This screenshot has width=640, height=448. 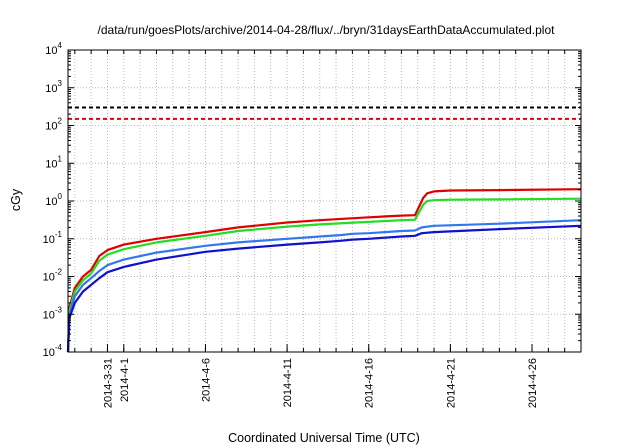 I want to click on x-tick-label: 2014-4-21, so click(x=451, y=383).